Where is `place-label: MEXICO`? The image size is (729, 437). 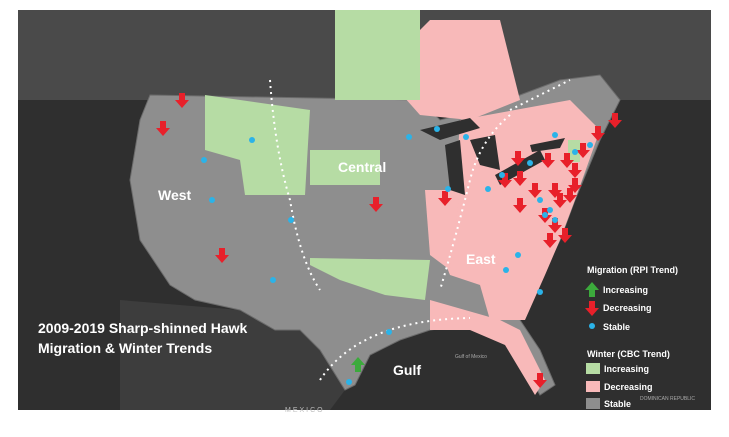
place-label: MEXICO is located at coordinates (305, 410).